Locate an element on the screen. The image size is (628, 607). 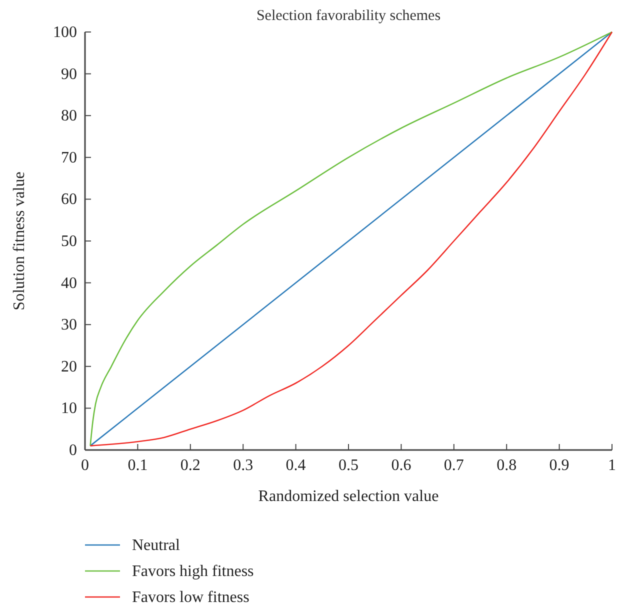
x-tick-label: 0.6 is located at coordinates (401, 465).